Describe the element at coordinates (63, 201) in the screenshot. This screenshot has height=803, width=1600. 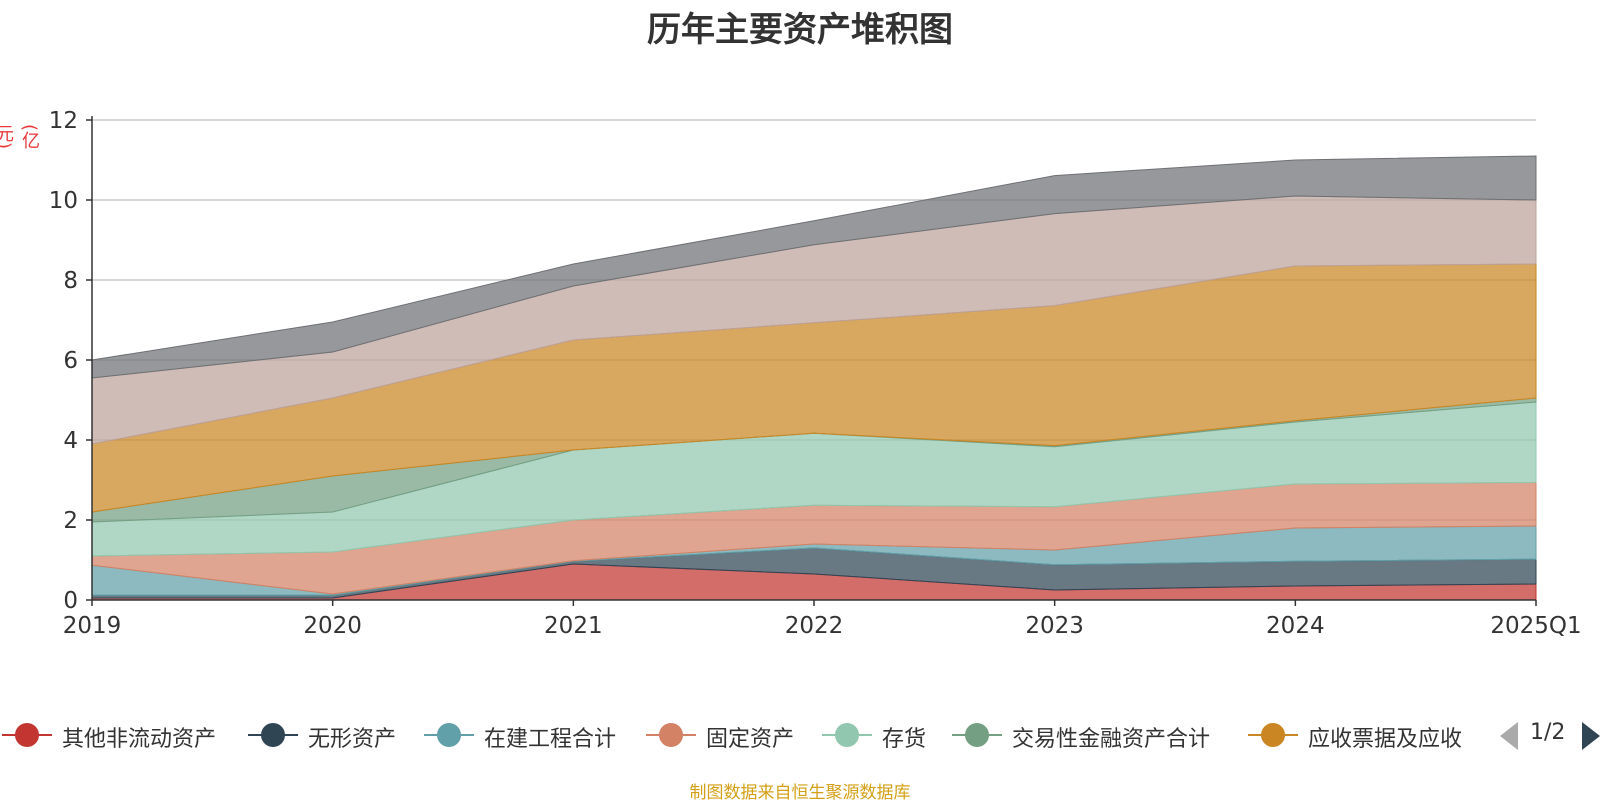
I see `y-tick-label: 10` at that location.